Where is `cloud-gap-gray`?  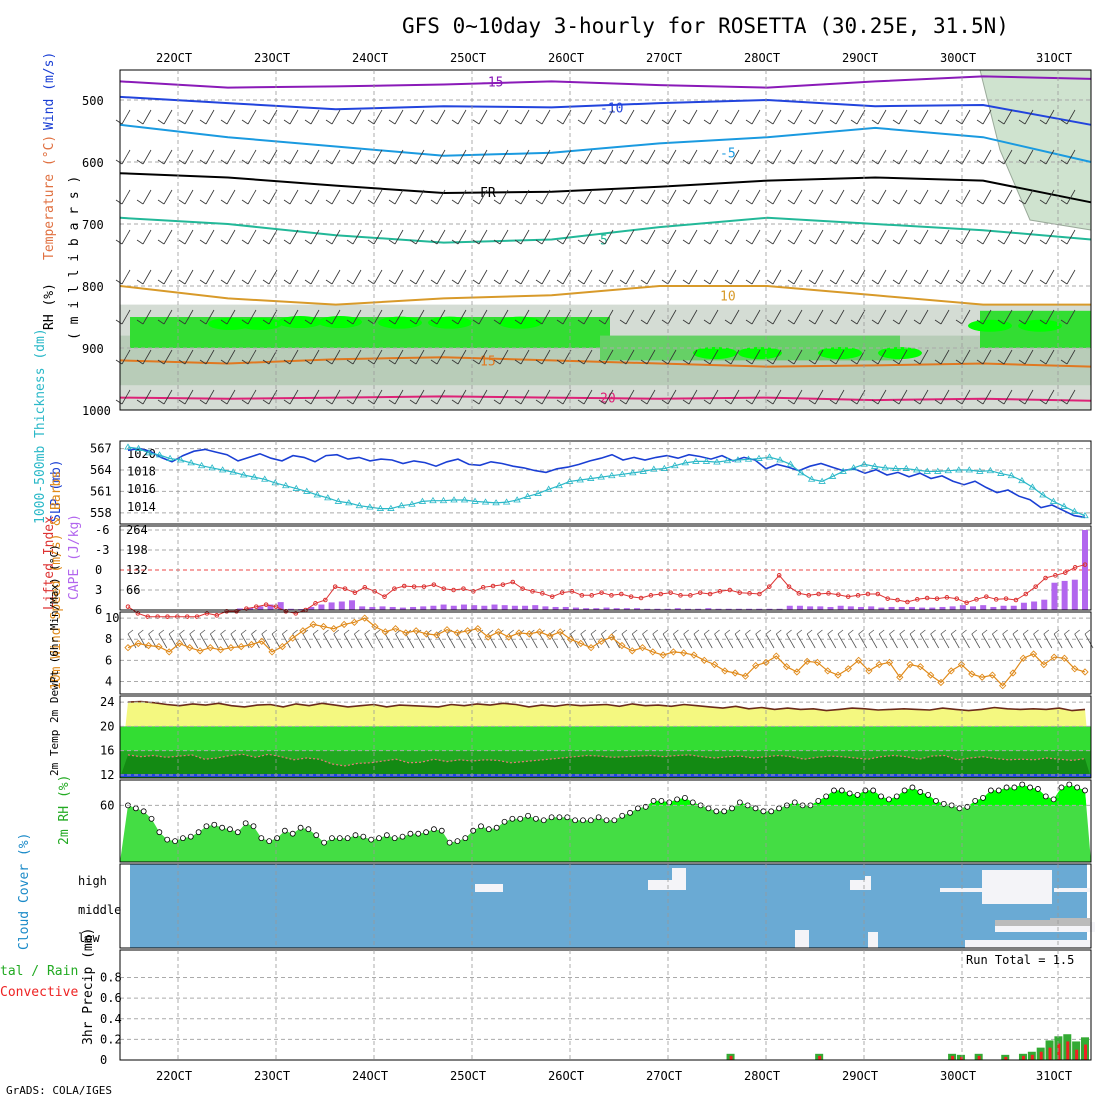 cloud-gap-gray is located at coordinates (1025, 923).